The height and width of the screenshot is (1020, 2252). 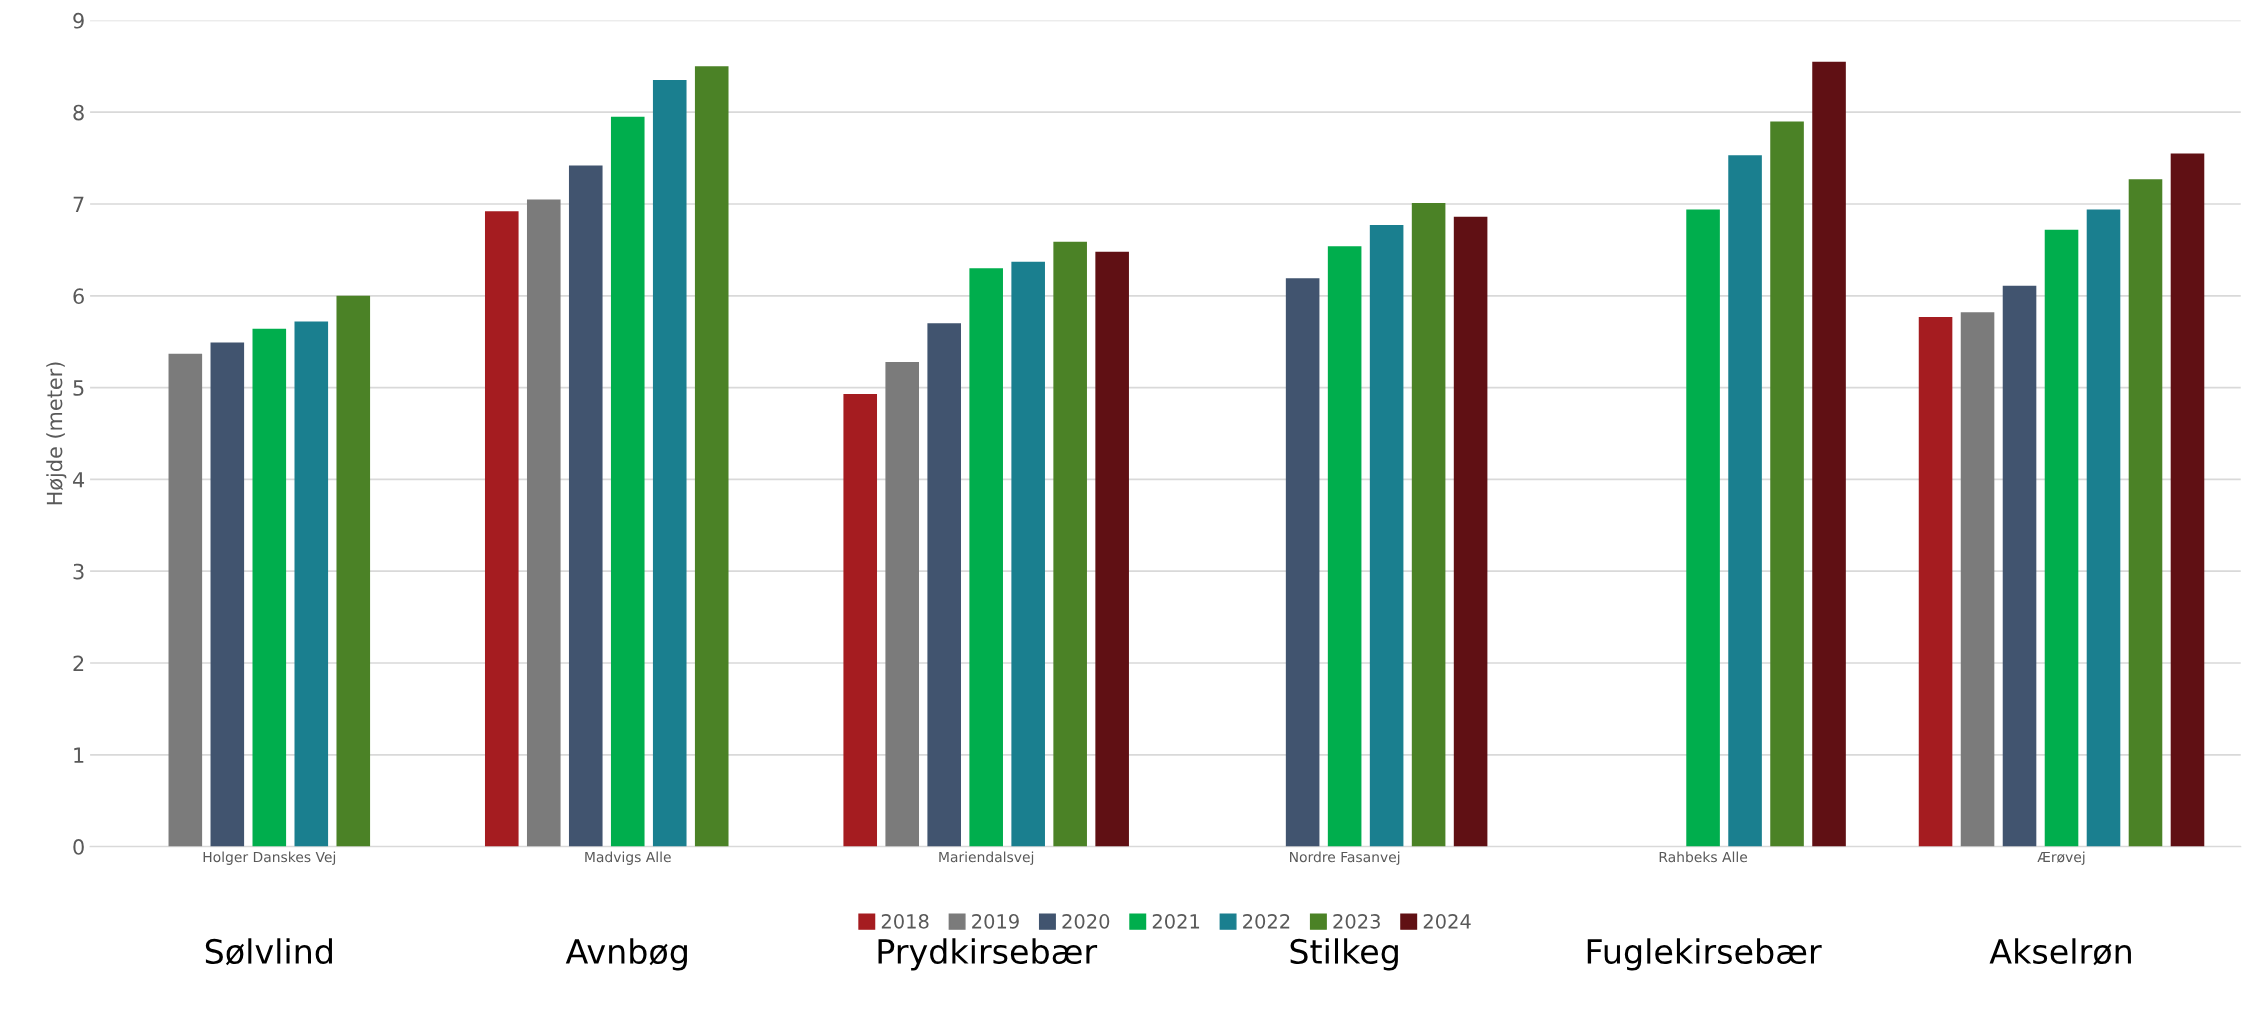 What do you see at coordinates (78, 663) in the screenshot?
I see `y-tick-label: 2` at bounding box center [78, 663].